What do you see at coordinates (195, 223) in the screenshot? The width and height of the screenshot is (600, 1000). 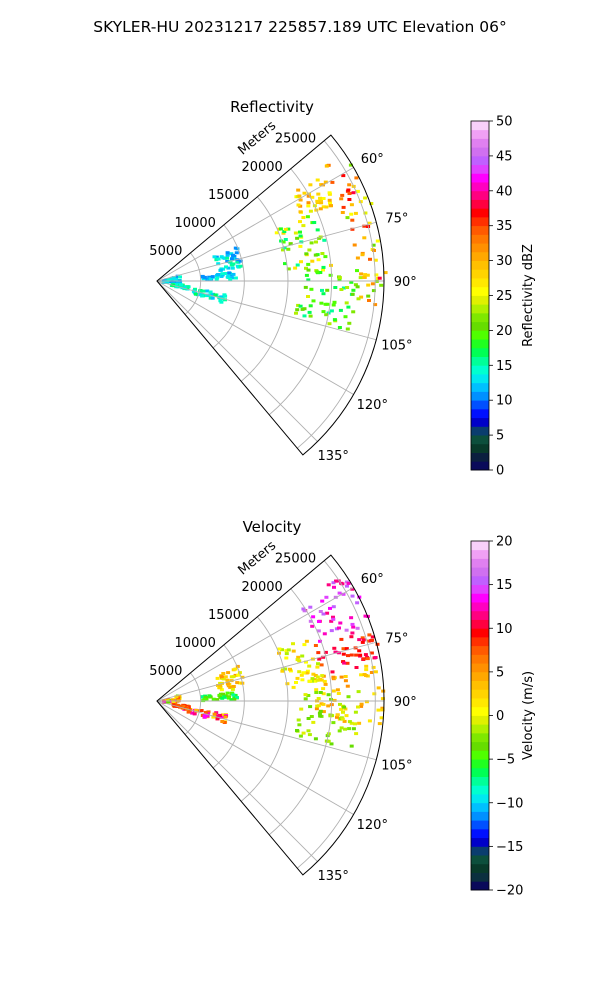 I see `range-tick-label: 10000` at bounding box center [195, 223].